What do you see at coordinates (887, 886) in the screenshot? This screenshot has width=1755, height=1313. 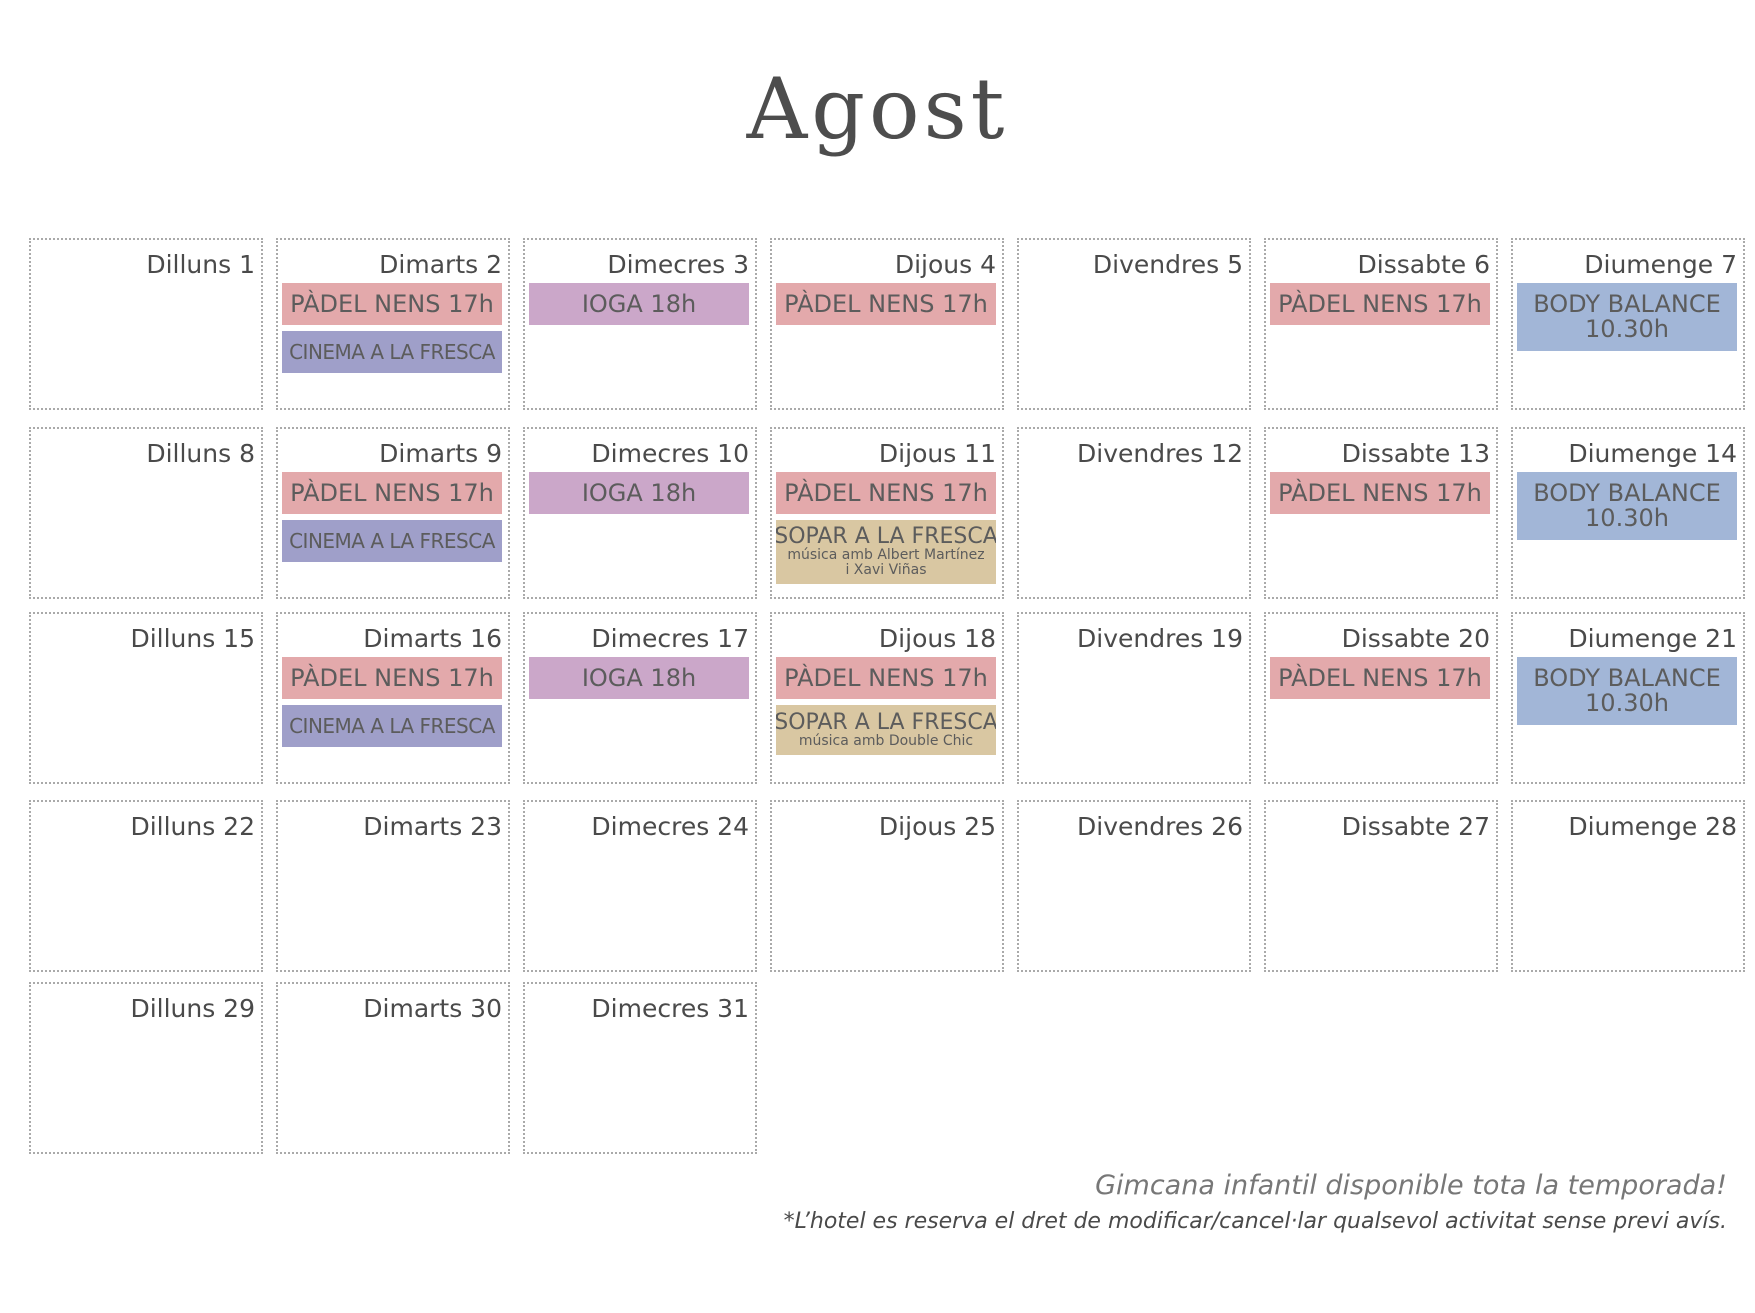 I see `day-cell: Dijous 25` at bounding box center [887, 886].